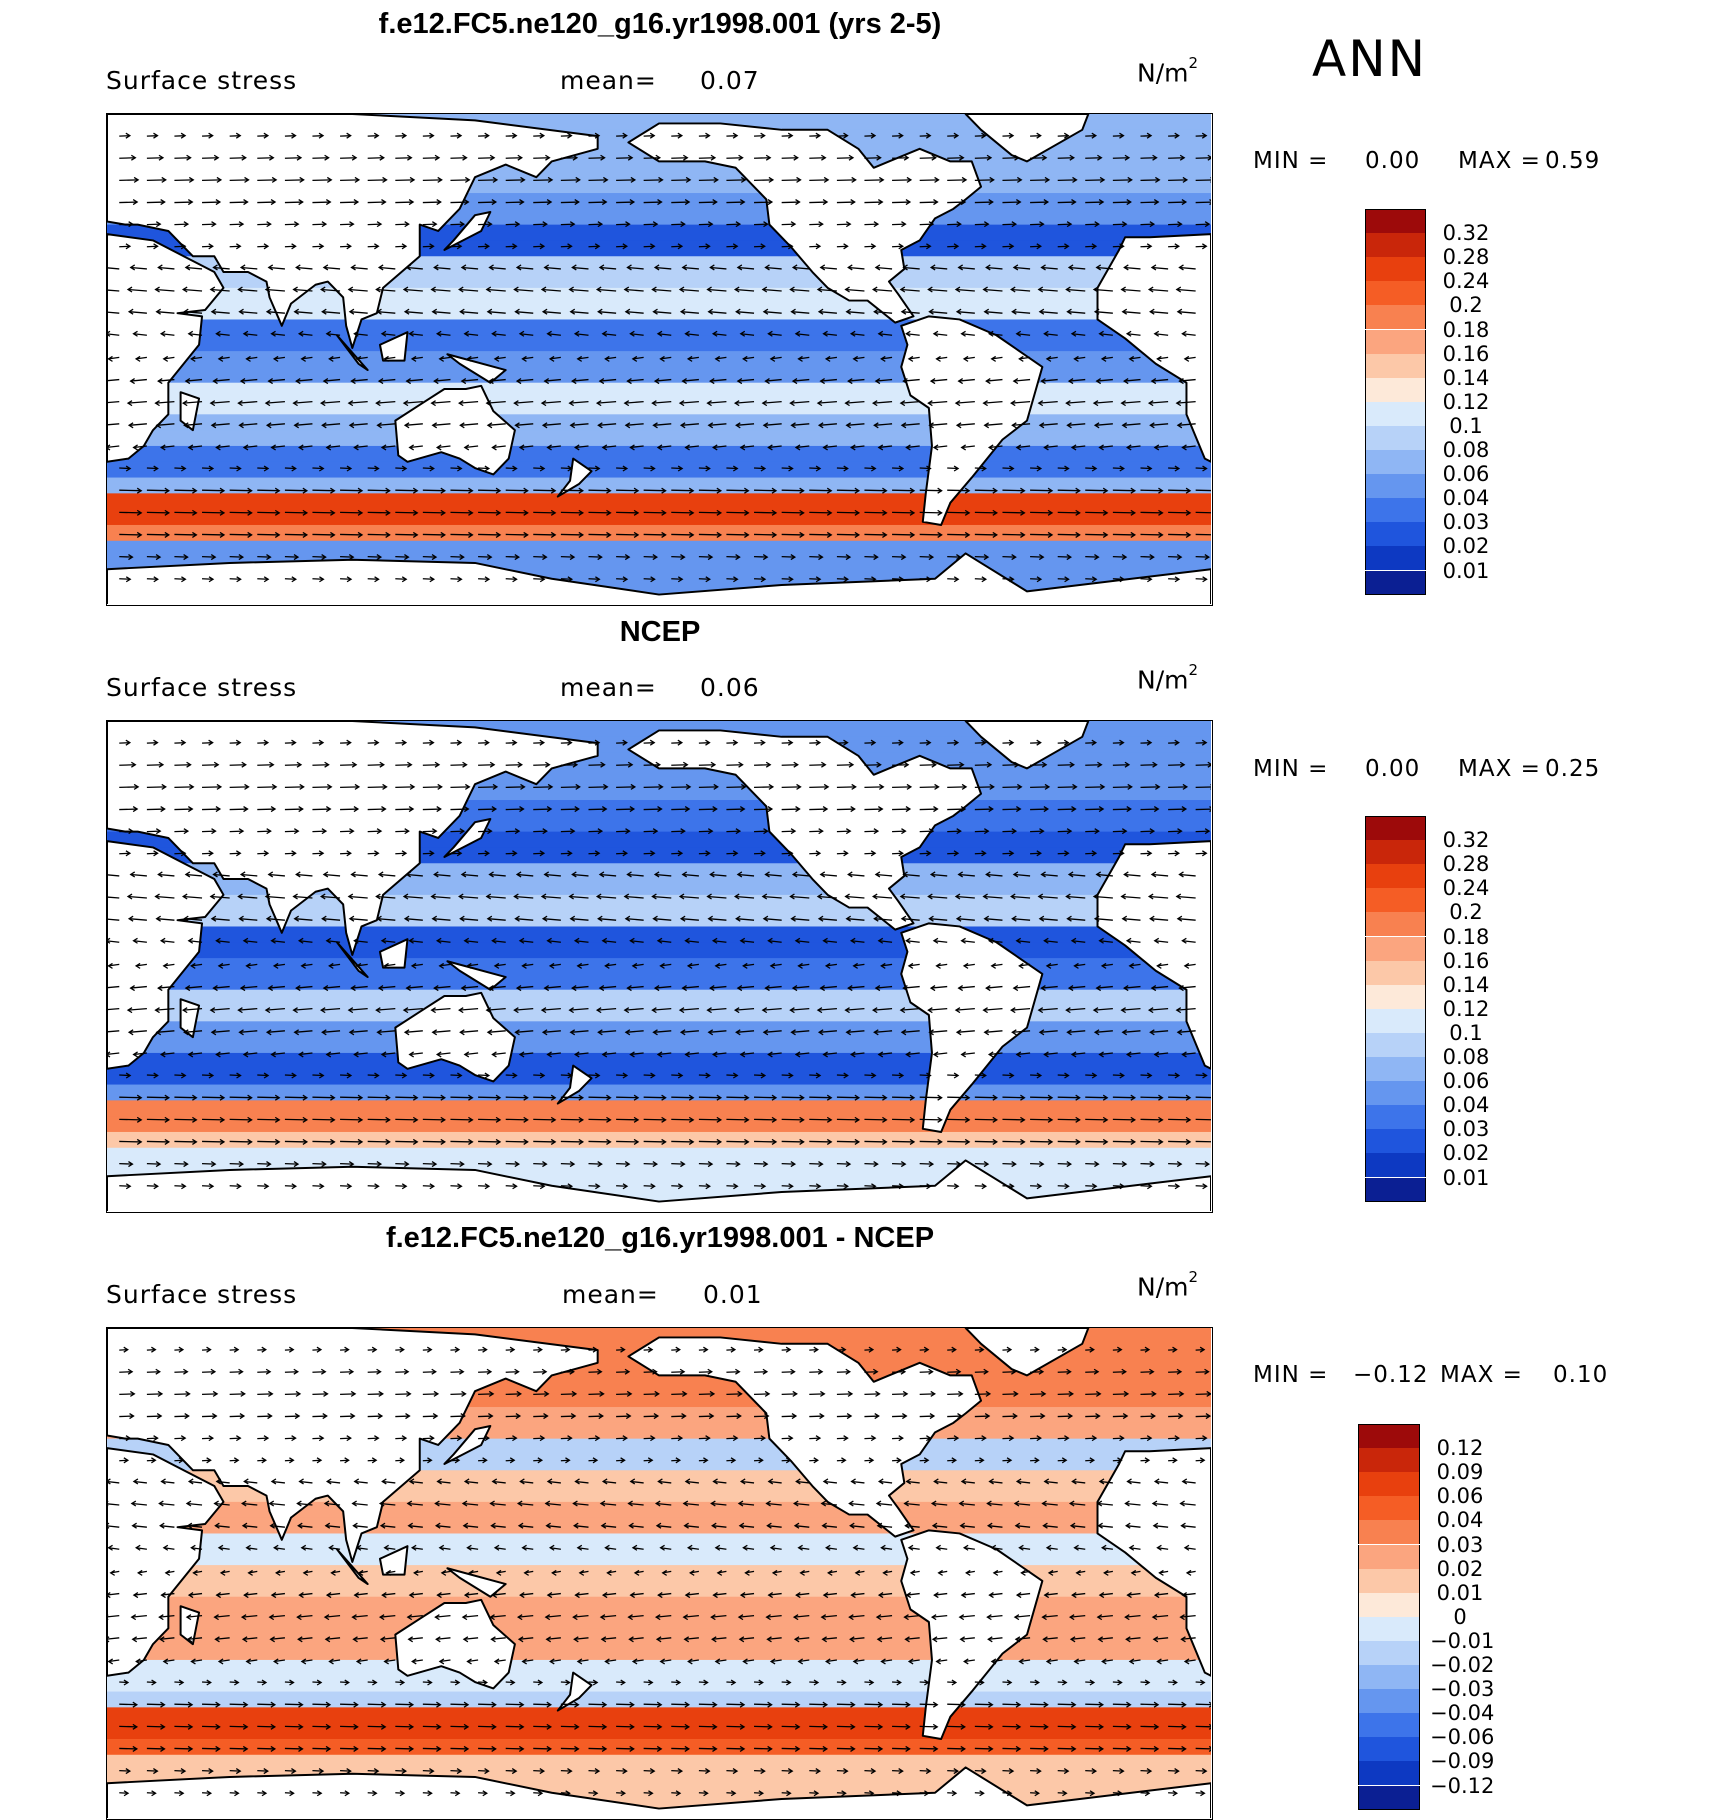 Image resolution: width=1710 pixels, height=1820 pixels. What do you see at coordinates (1580, 1375) in the screenshot?
I see `panel-3-max-value: 0.10` at bounding box center [1580, 1375].